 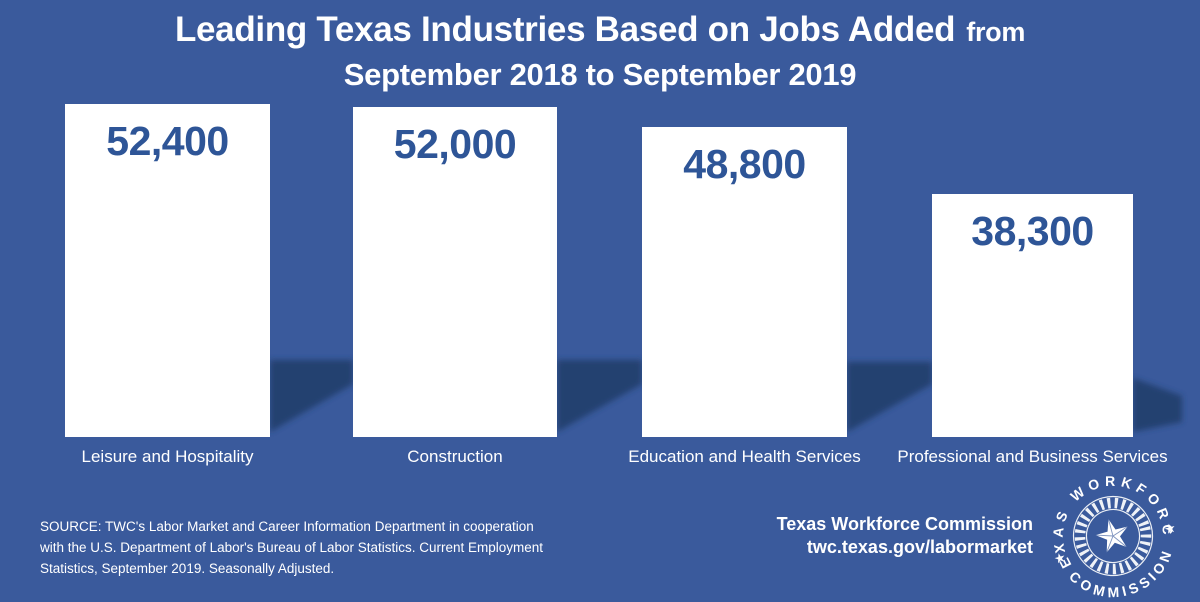 What do you see at coordinates (744, 456) in the screenshot?
I see `bar-label: Education and Health Services` at bounding box center [744, 456].